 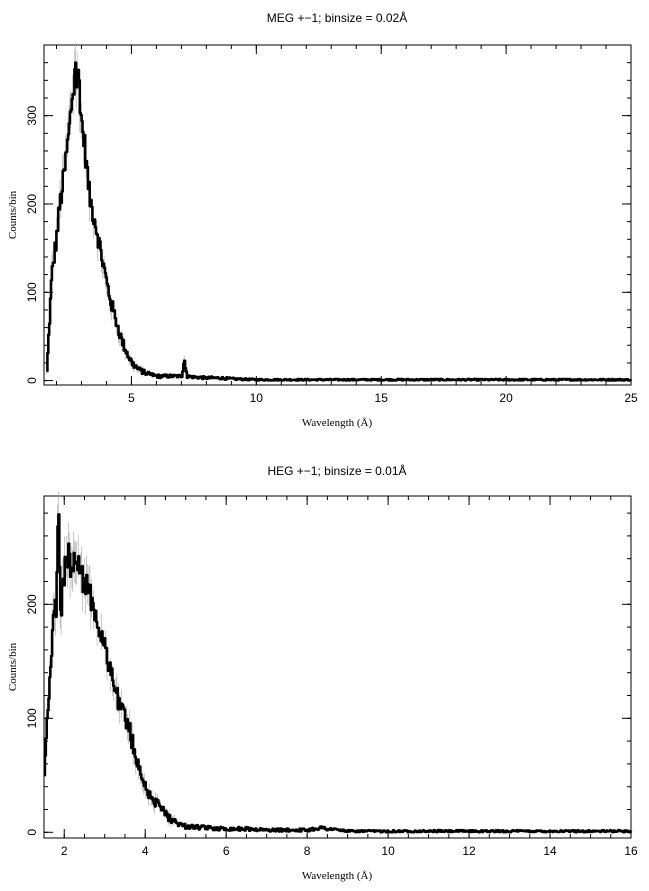 What do you see at coordinates (32, 604) in the screenshot?
I see `heg-y-tick-label: 200` at bounding box center [32, 604].